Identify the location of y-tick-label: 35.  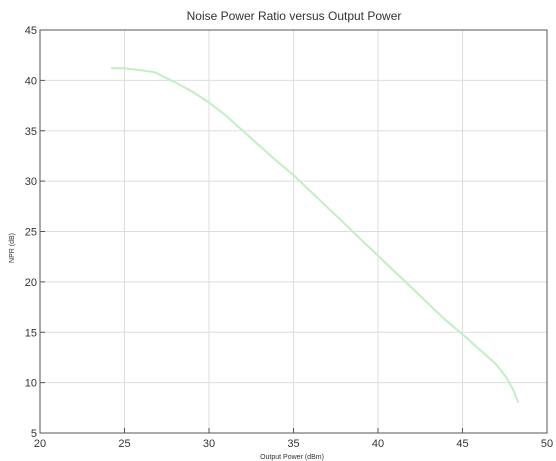
(31, 132).